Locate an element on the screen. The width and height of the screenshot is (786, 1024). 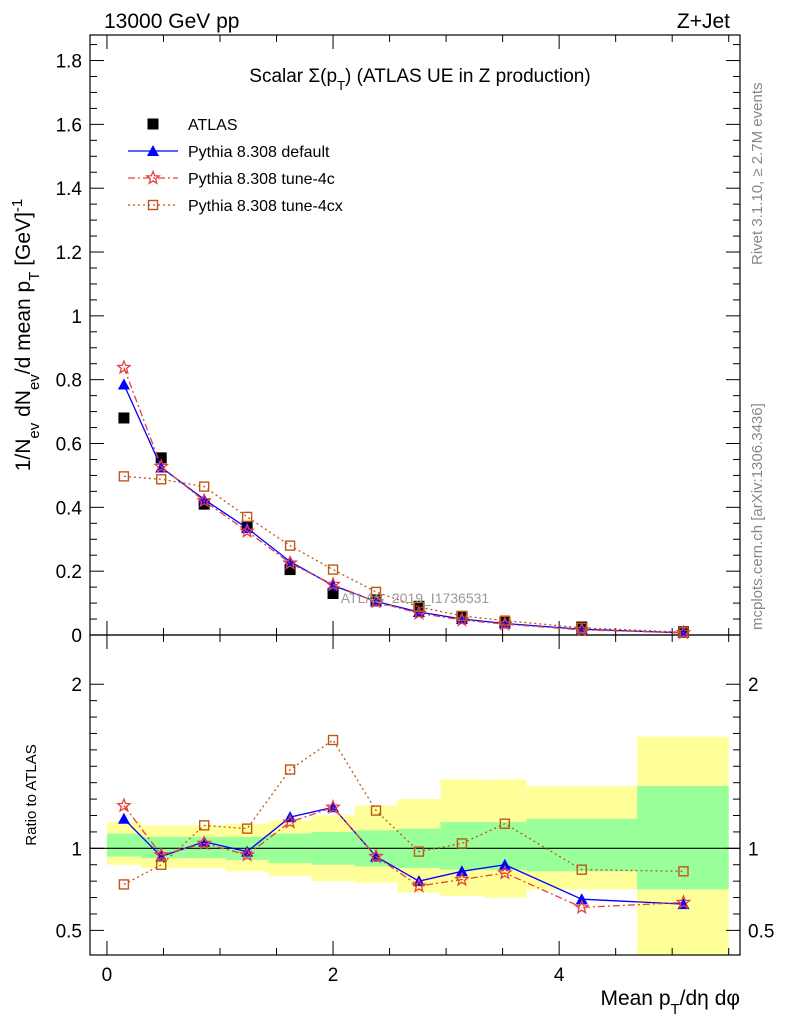
y-tick-label: 1.8 is located at coordinates (69, 62).